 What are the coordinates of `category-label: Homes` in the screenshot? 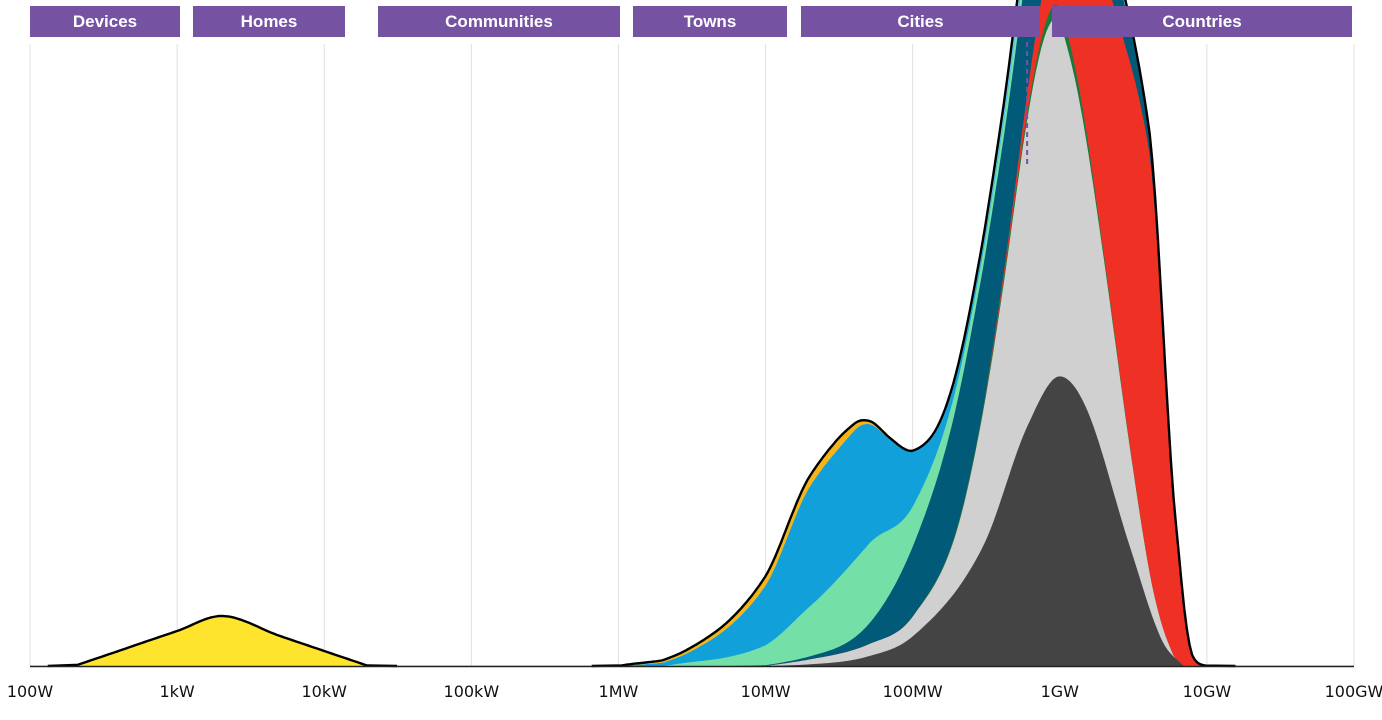 It's located at (269, 21).